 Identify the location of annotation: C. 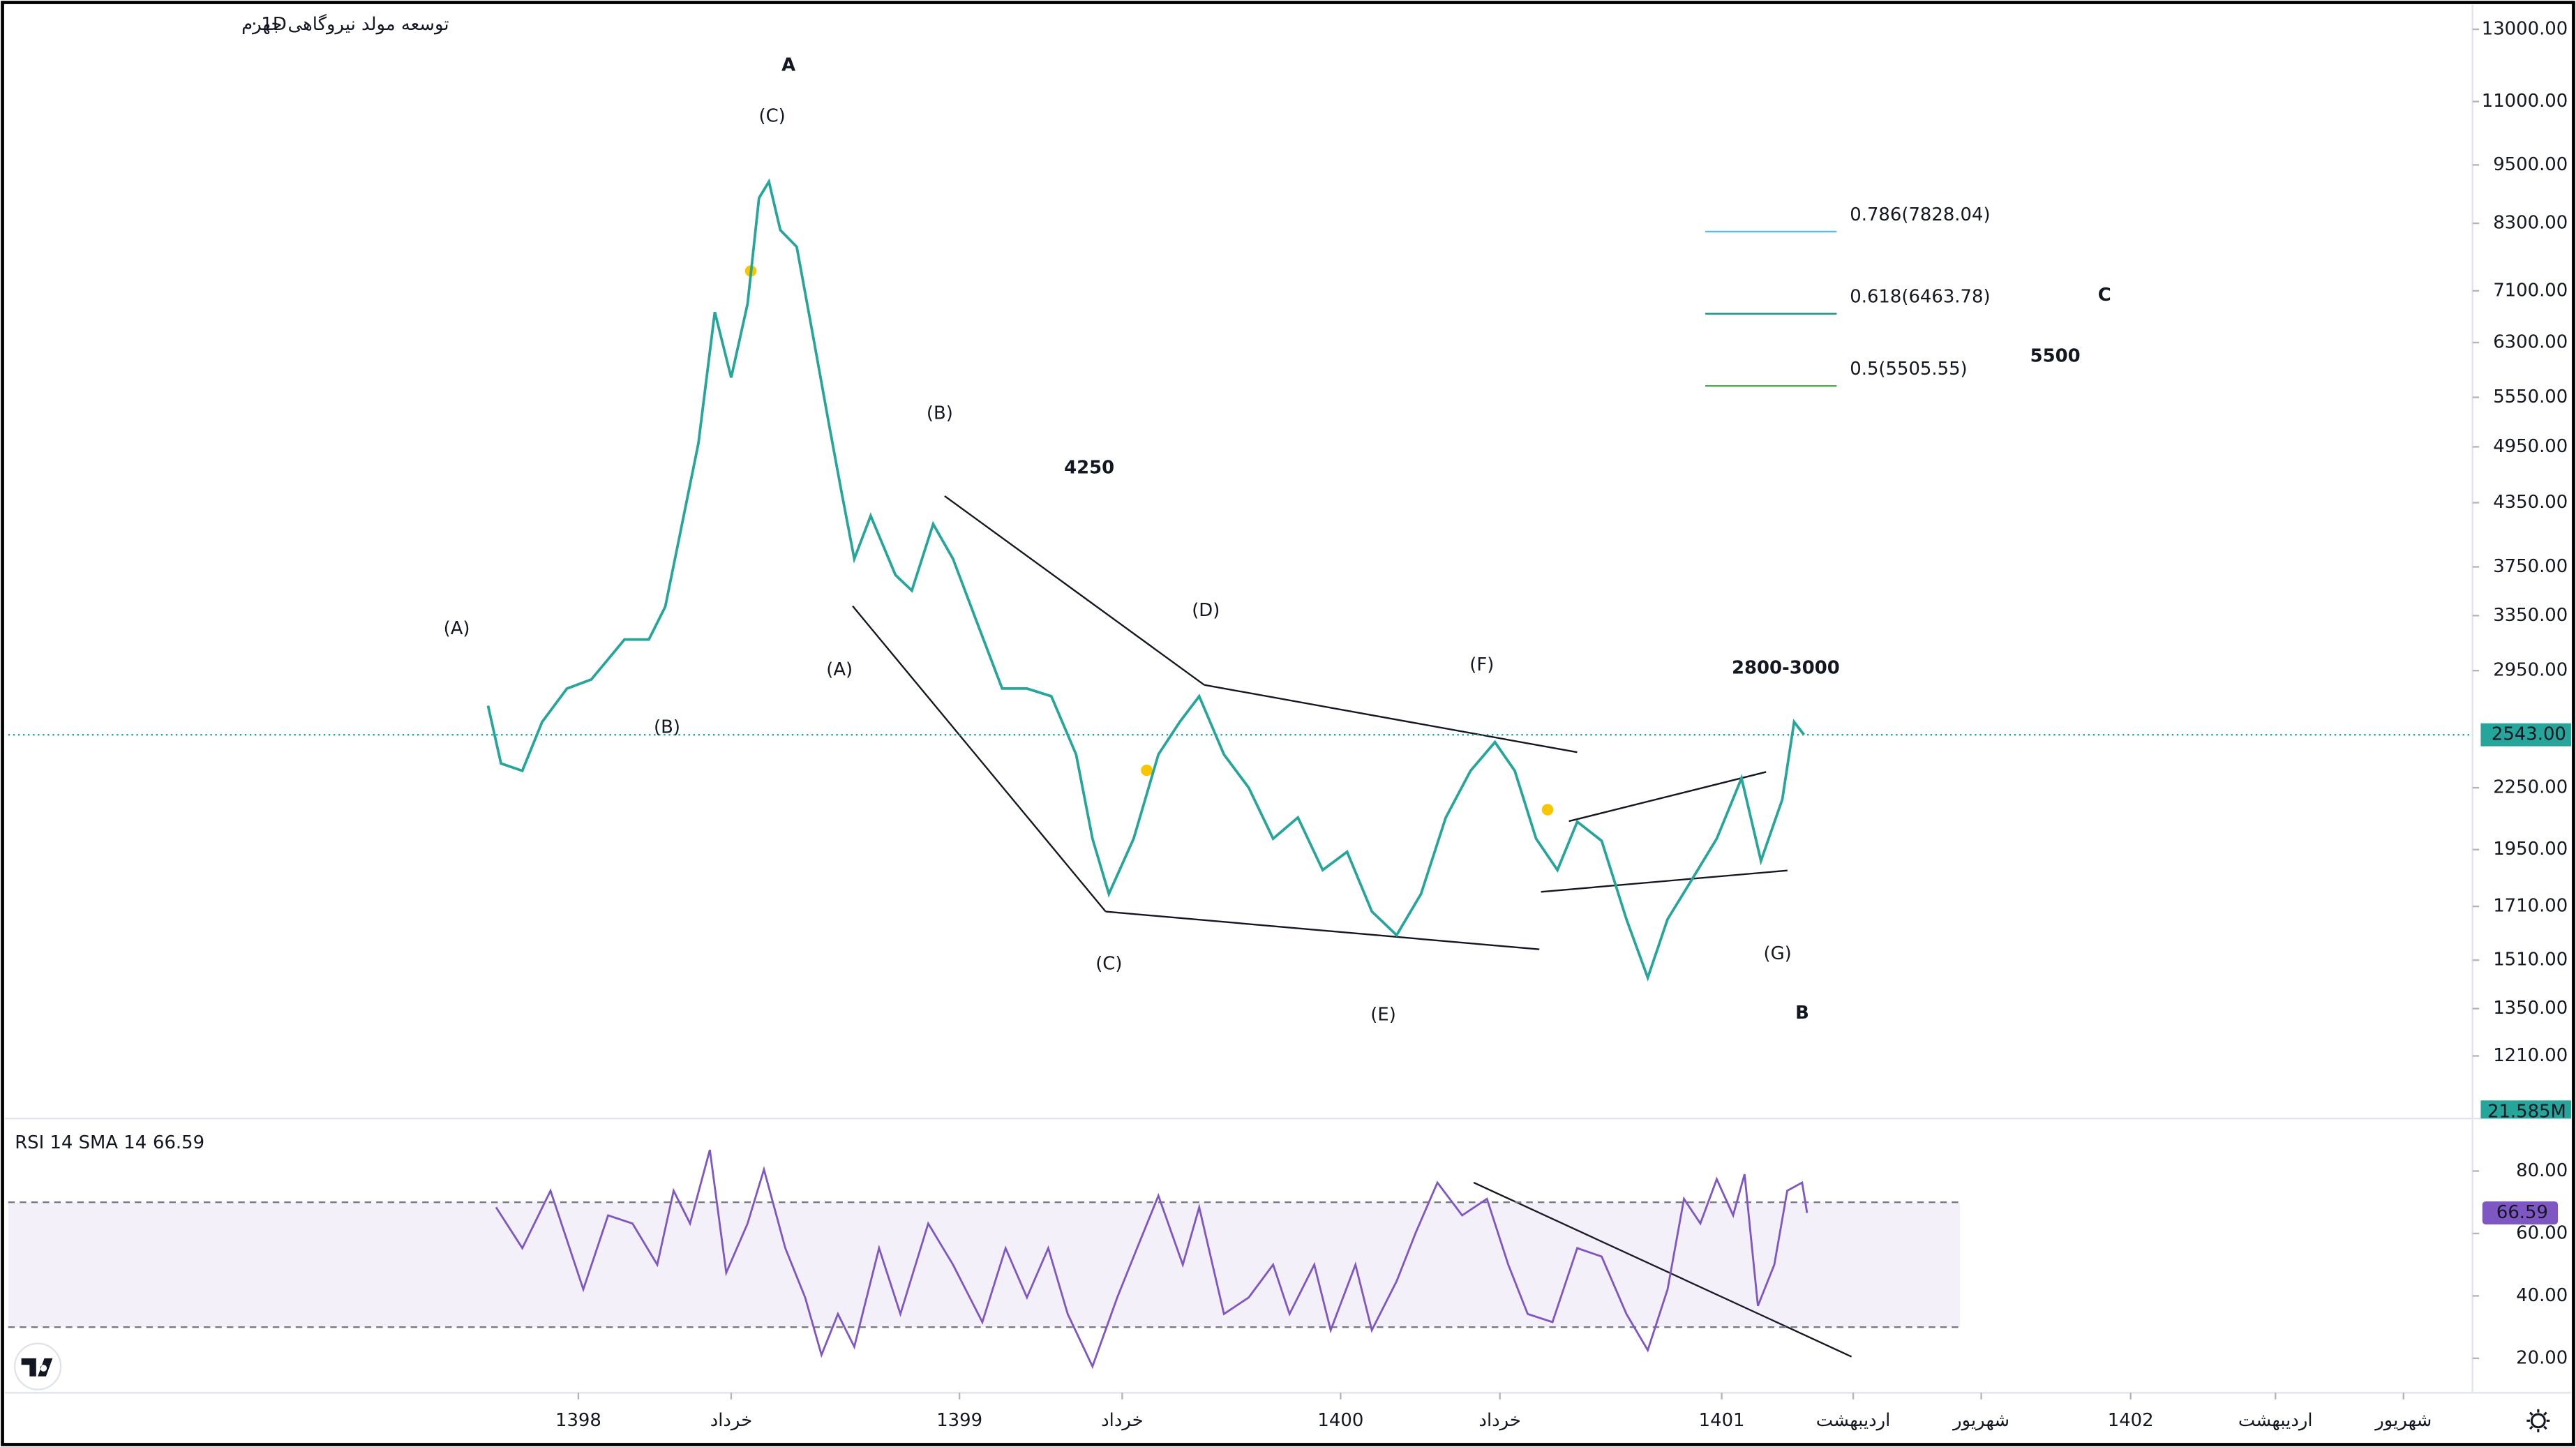
(2104, 295).